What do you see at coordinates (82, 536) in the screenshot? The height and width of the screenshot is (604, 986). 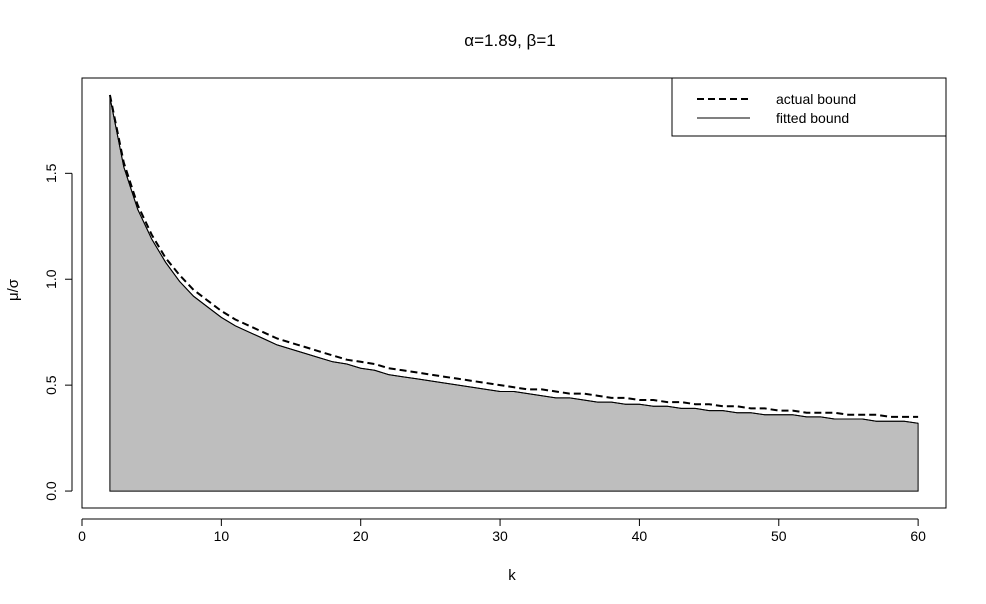 I see `x-tick-label: 0` at bounding box center [82, 536].